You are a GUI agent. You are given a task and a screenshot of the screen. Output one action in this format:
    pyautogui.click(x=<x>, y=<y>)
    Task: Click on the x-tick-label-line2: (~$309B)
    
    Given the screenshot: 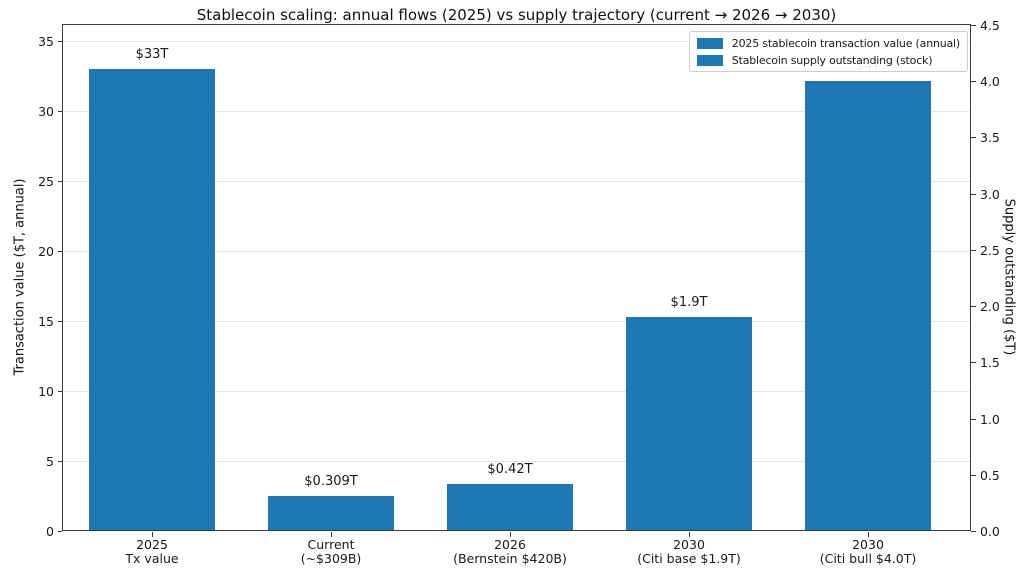 What is the action you would take?
    pyautogui.click(x=331, y=558)
    